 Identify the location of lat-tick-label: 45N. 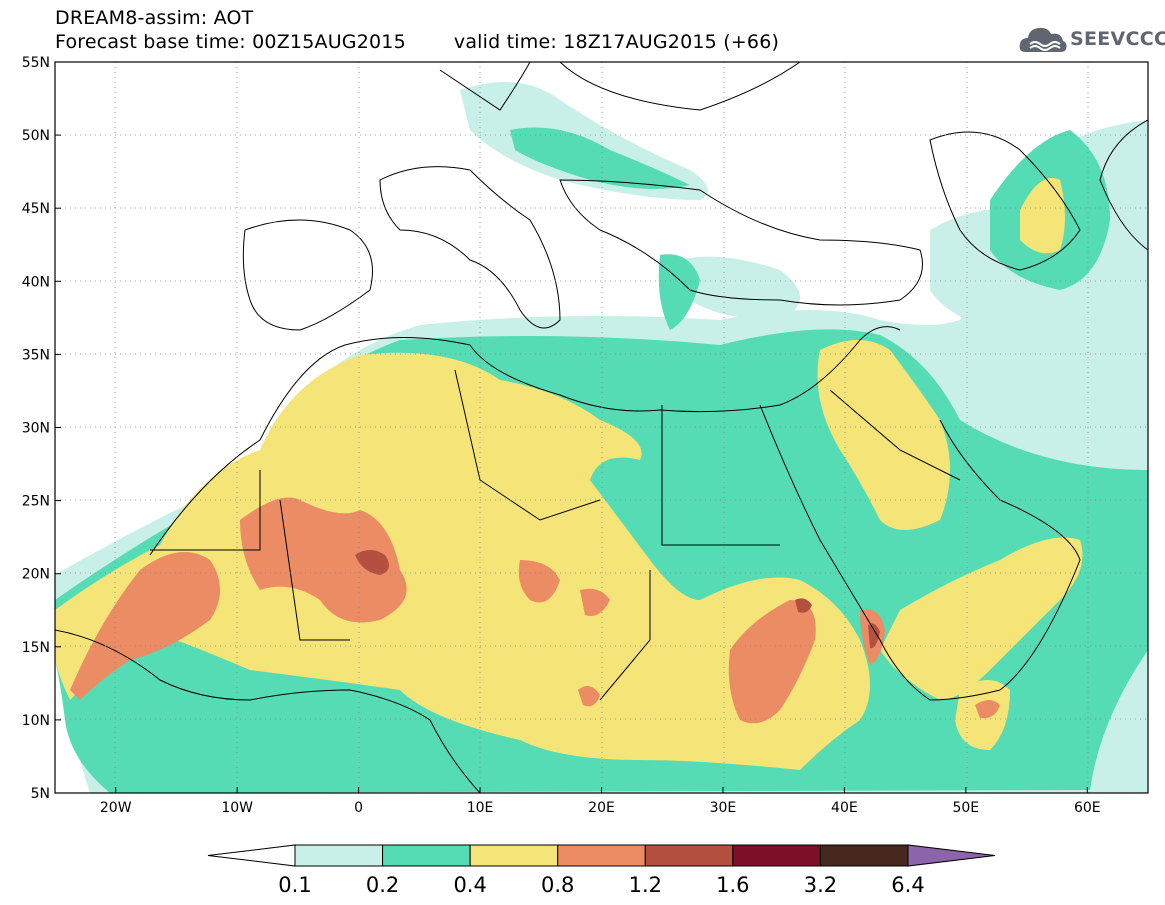
(36, 209).